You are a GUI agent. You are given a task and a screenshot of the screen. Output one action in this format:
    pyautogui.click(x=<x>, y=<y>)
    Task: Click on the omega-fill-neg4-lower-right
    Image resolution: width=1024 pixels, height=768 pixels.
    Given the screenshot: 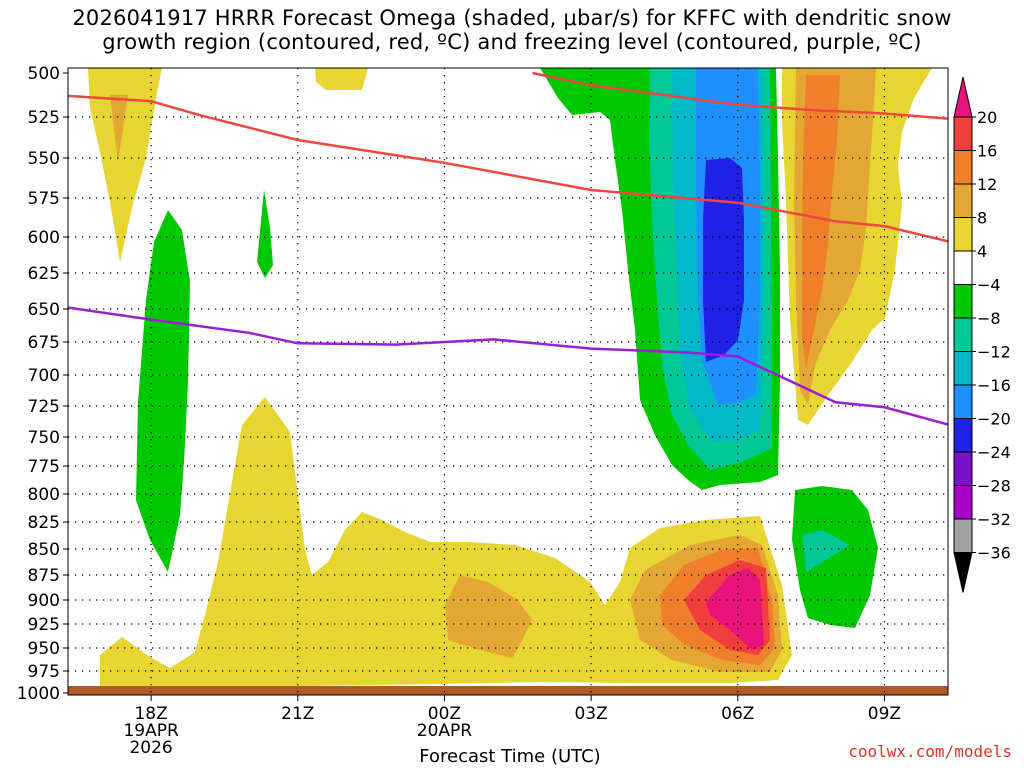 What is the action you would take?
    pyautogui.click(x=835, y=557)
    